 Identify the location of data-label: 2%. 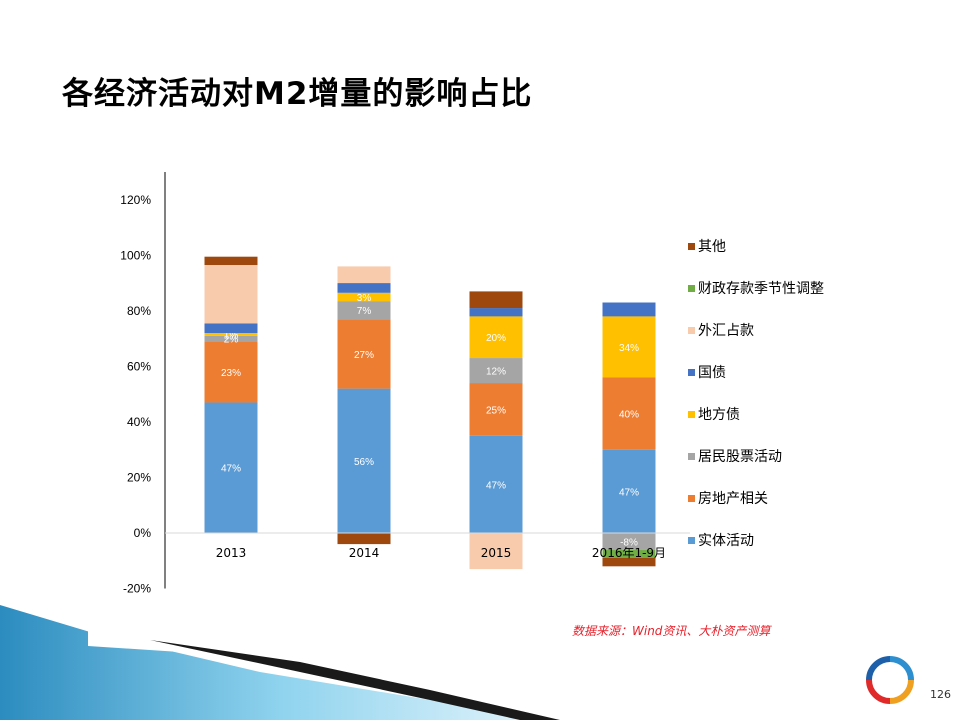
(231, 340).